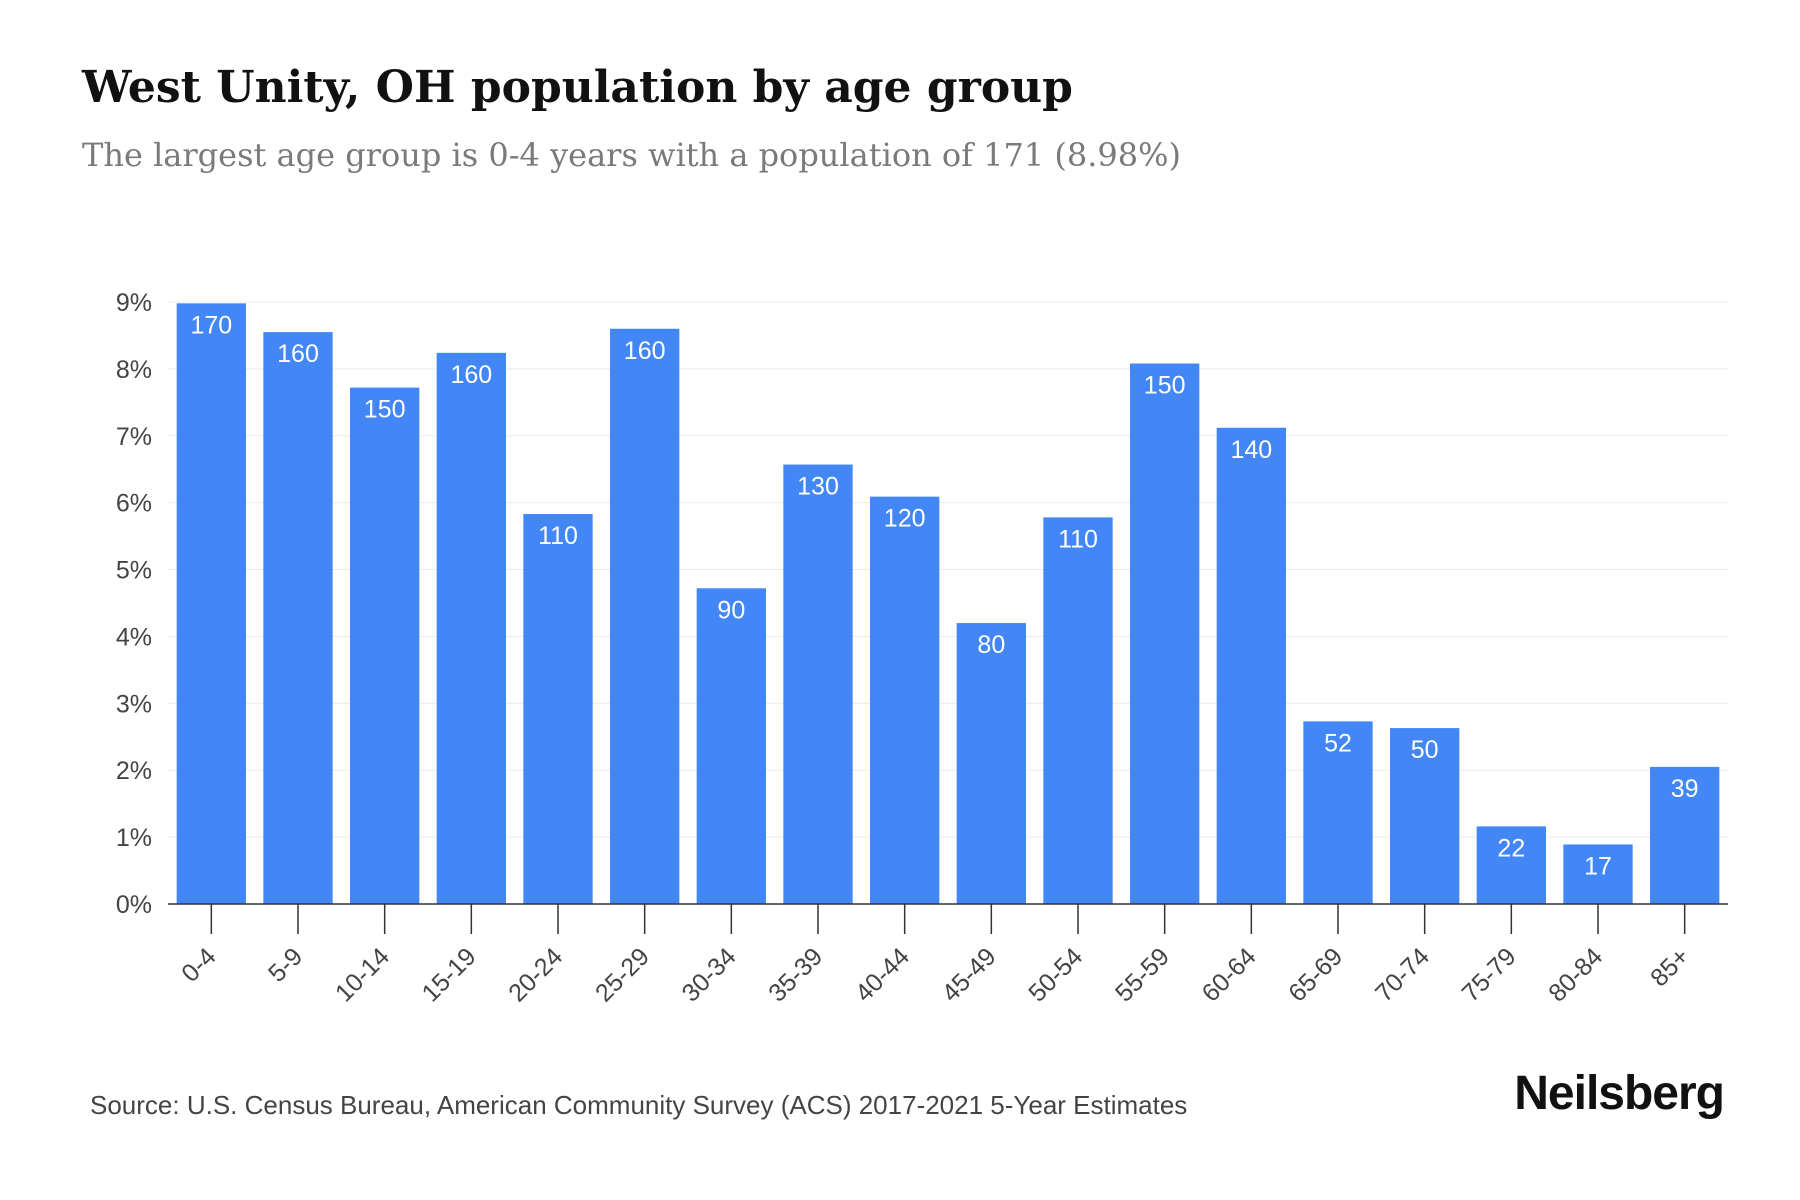 This screenshot has width=1800, height=1200. I want to click on data-label: 22, so click(1511, 848).